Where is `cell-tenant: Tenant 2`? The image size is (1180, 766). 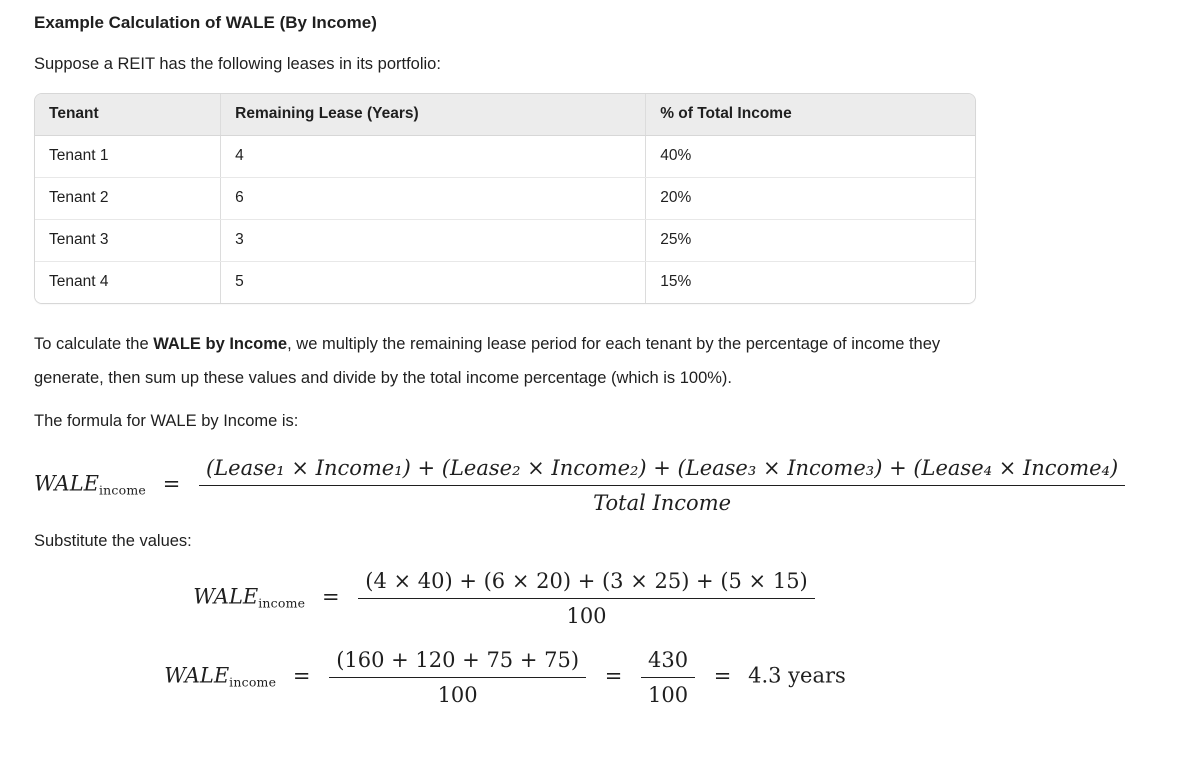
cell-tenant: Tenant 2 is located at coordinates (128, 198).